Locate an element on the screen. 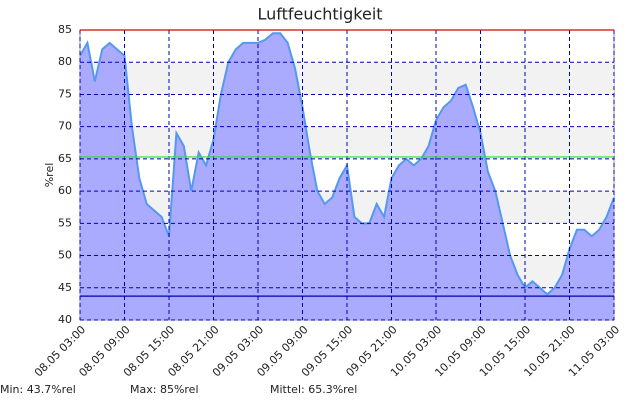 This screenshot has height=400, width=640. y-tick-label: 75 is located at coordinates (65, 93).